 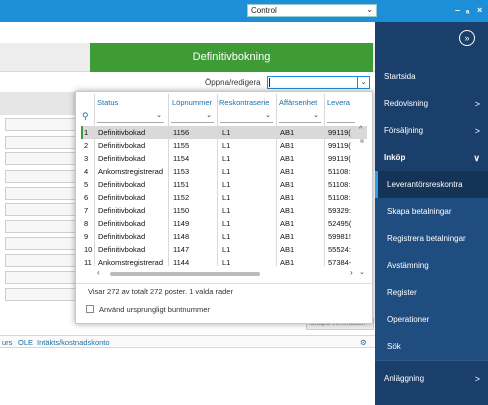 What do you see at coordinates (431, 104) in the screenshot?
I see `sidebar-item-redovisning: Redovisning >` at bounding box center [431, 104].